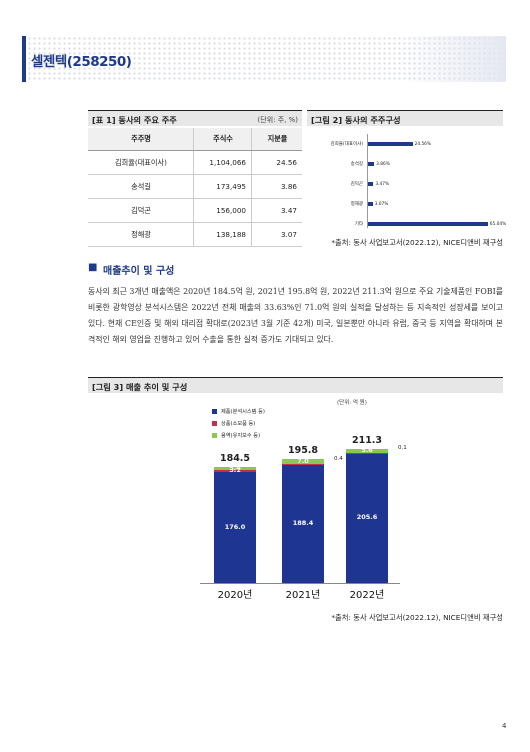 This screenshot has height=752, width=530. Describe the element at coordinates (367, 181) in the screenshot. I see `fig2-axis` at that location.